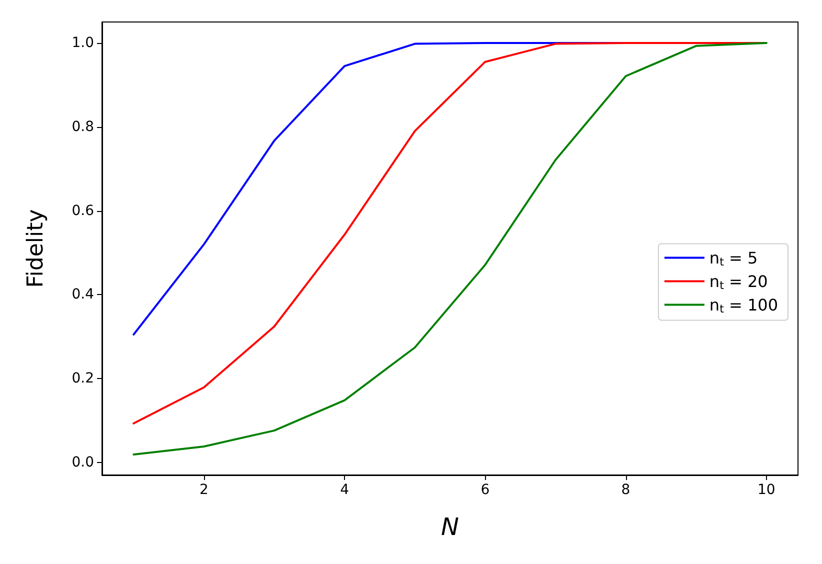 This screenshot has height=564, width=822. Describe the element at coordinates (83, 126) in the screenshot. I see `y-tick-label: 0.8` at that location.